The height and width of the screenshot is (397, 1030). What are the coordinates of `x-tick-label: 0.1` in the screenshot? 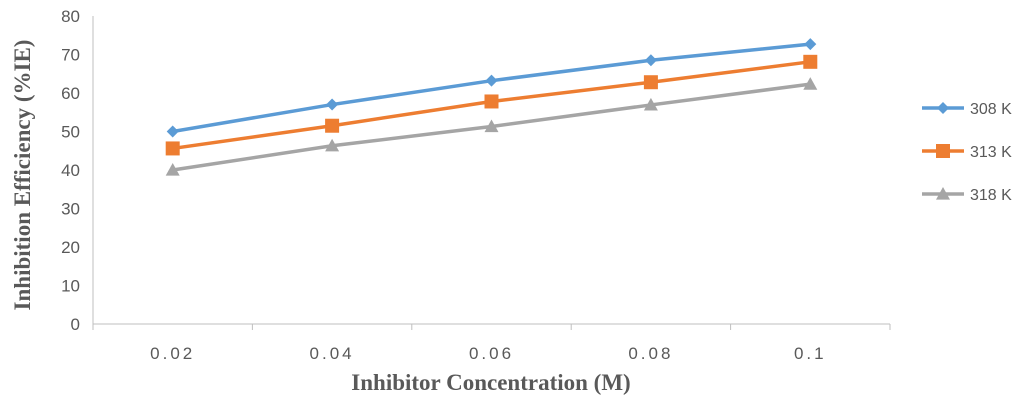 It's located at (810, 353).